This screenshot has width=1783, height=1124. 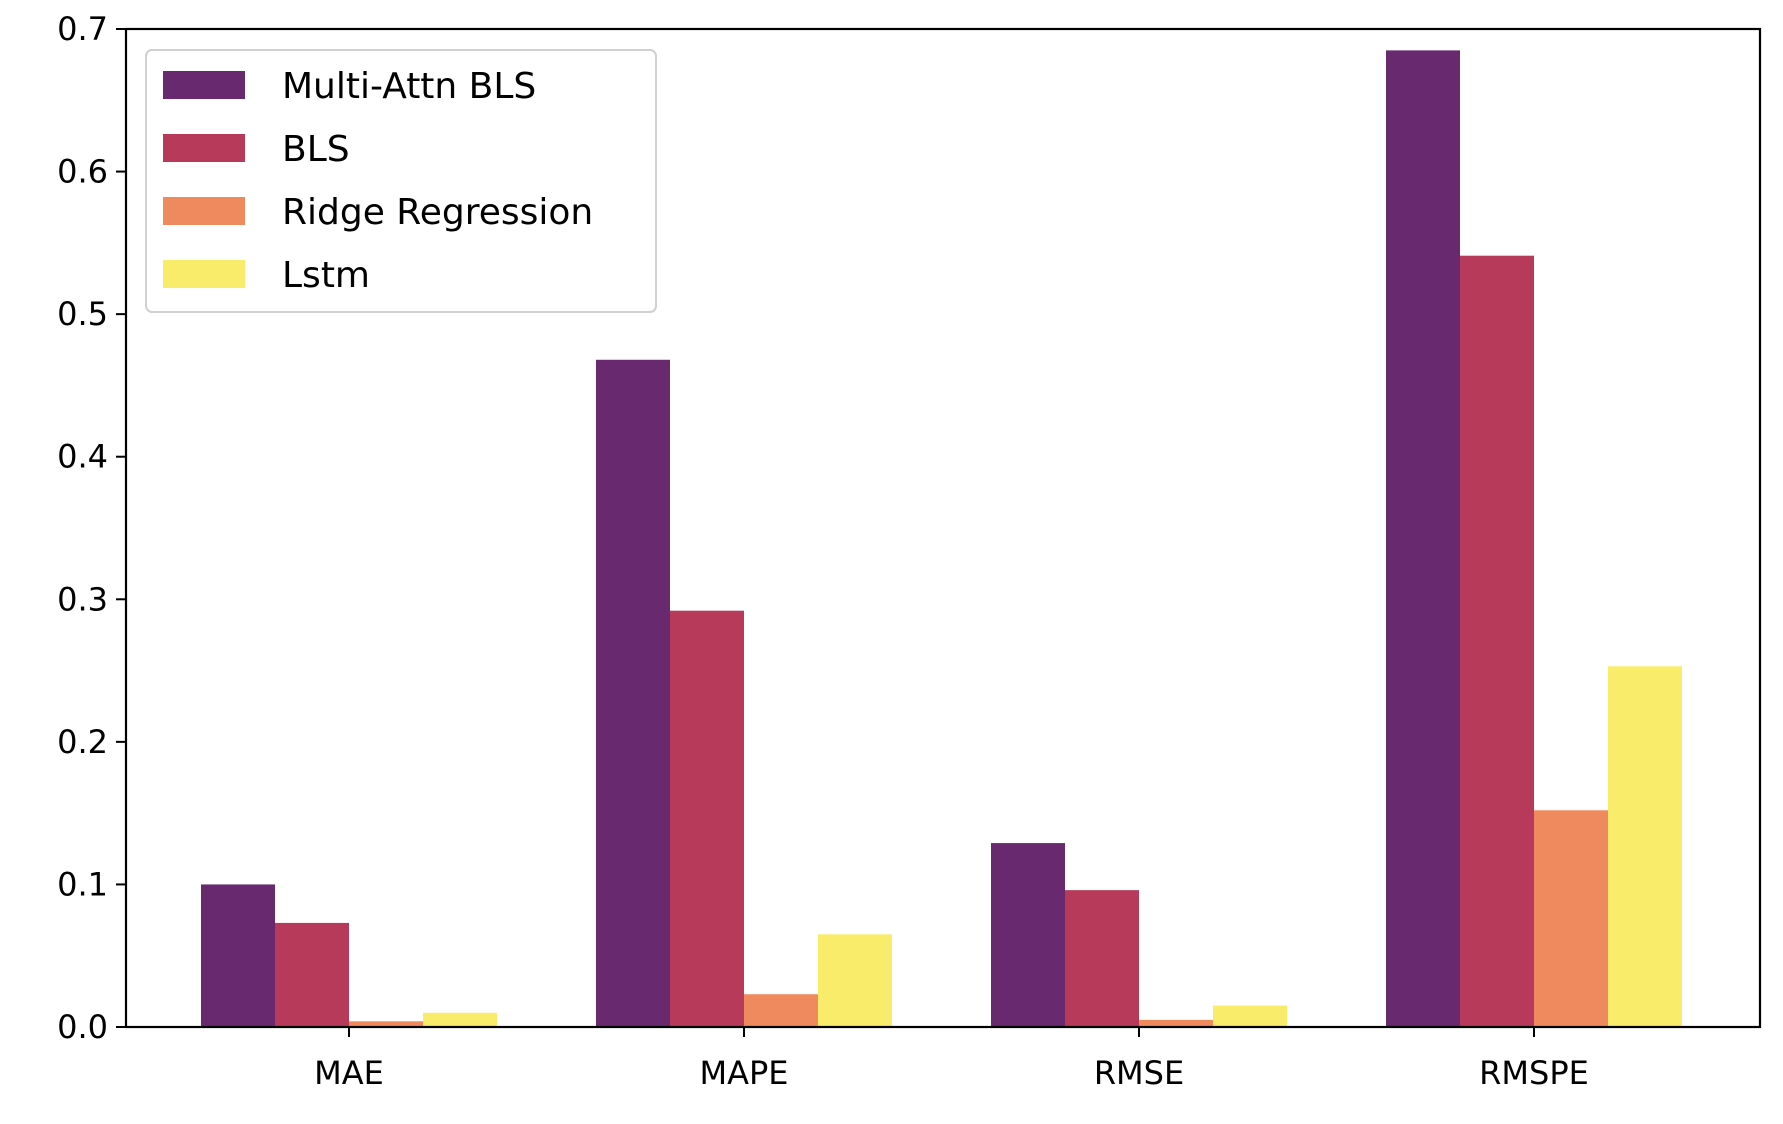 What do you see at coordinates (460, 1019) in the screenshot?
I see `bar-mae-lstm` at bounding box center [460, 1019].